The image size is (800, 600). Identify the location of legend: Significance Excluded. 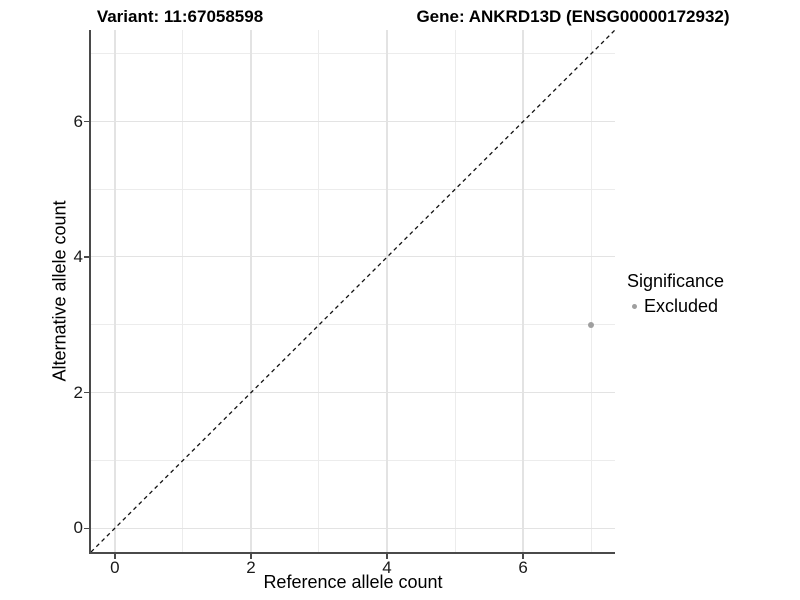
(675, 294).